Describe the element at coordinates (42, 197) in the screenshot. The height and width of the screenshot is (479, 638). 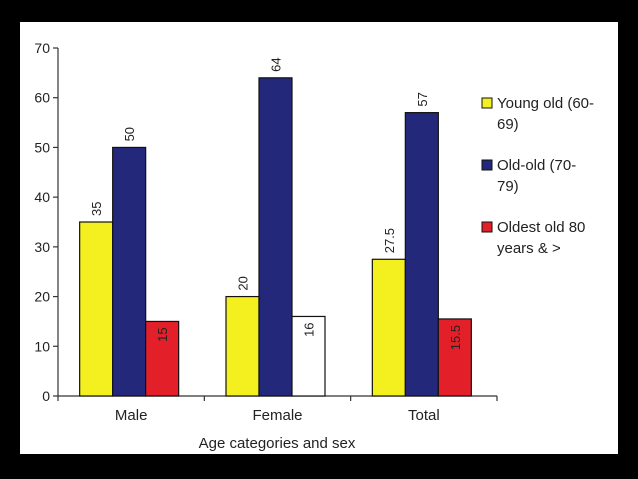
I see `y-tick-label-40: 40` at that location.